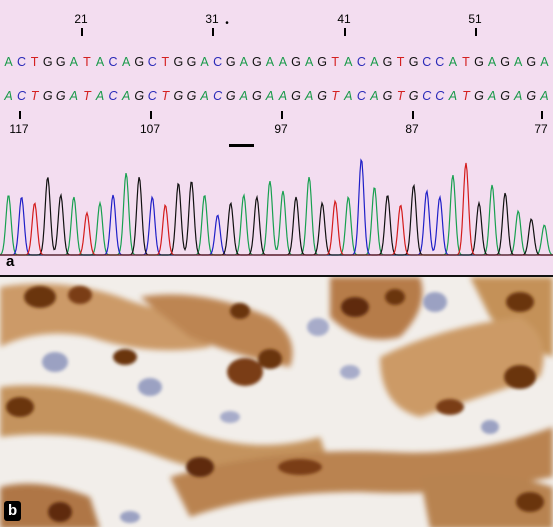 The width and height of the screenshot is (553, 527). Describe the element at coordinates (412, 129) in the screenshot. I see `bottom-tick-label: 87` at that location.